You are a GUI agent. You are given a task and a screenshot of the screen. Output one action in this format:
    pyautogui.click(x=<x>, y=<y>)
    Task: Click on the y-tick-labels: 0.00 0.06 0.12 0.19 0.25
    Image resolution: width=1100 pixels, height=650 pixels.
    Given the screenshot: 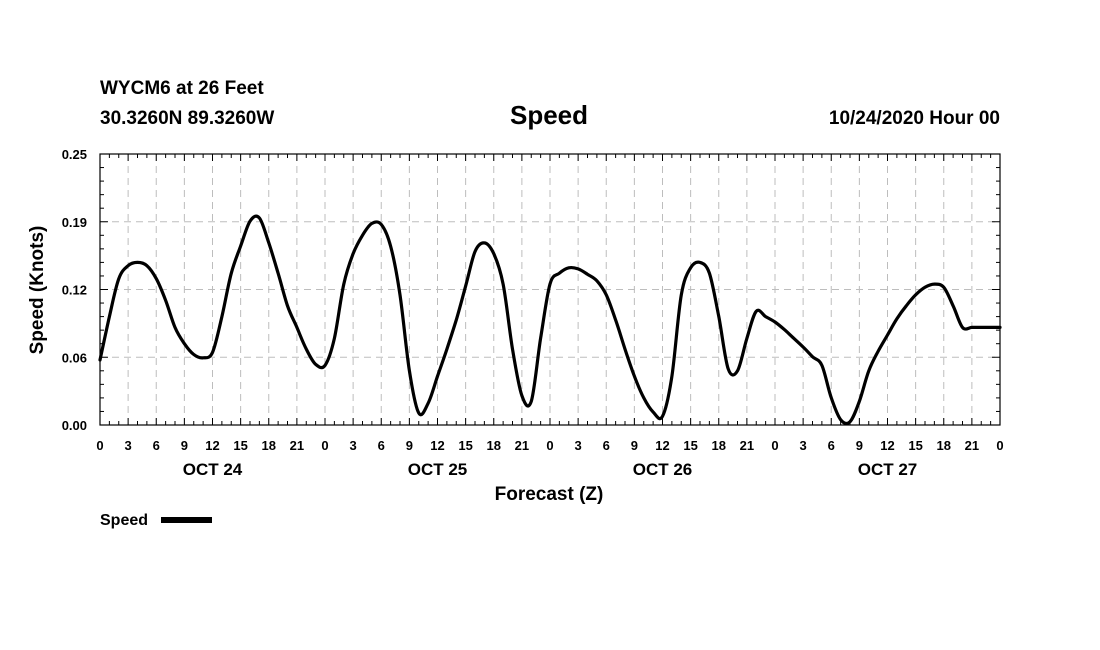 What is the action you would take?
    pyautogui.click(x=74, y=290)
    